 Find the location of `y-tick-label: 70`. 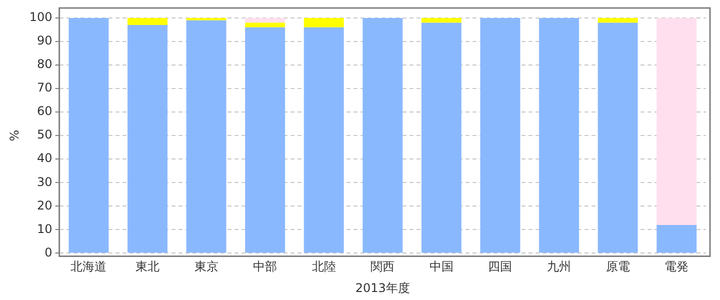

y-tick-label: 70 is located at coordinates (44, 87).